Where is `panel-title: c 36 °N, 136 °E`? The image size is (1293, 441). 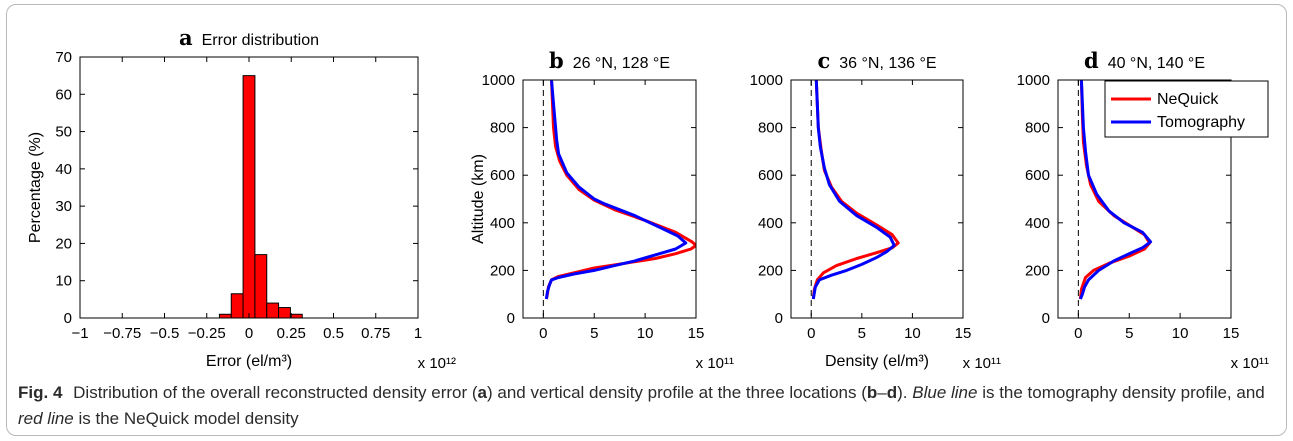 panel-title: c 36 °N, 136 °E is located at coordinates (876, 60).